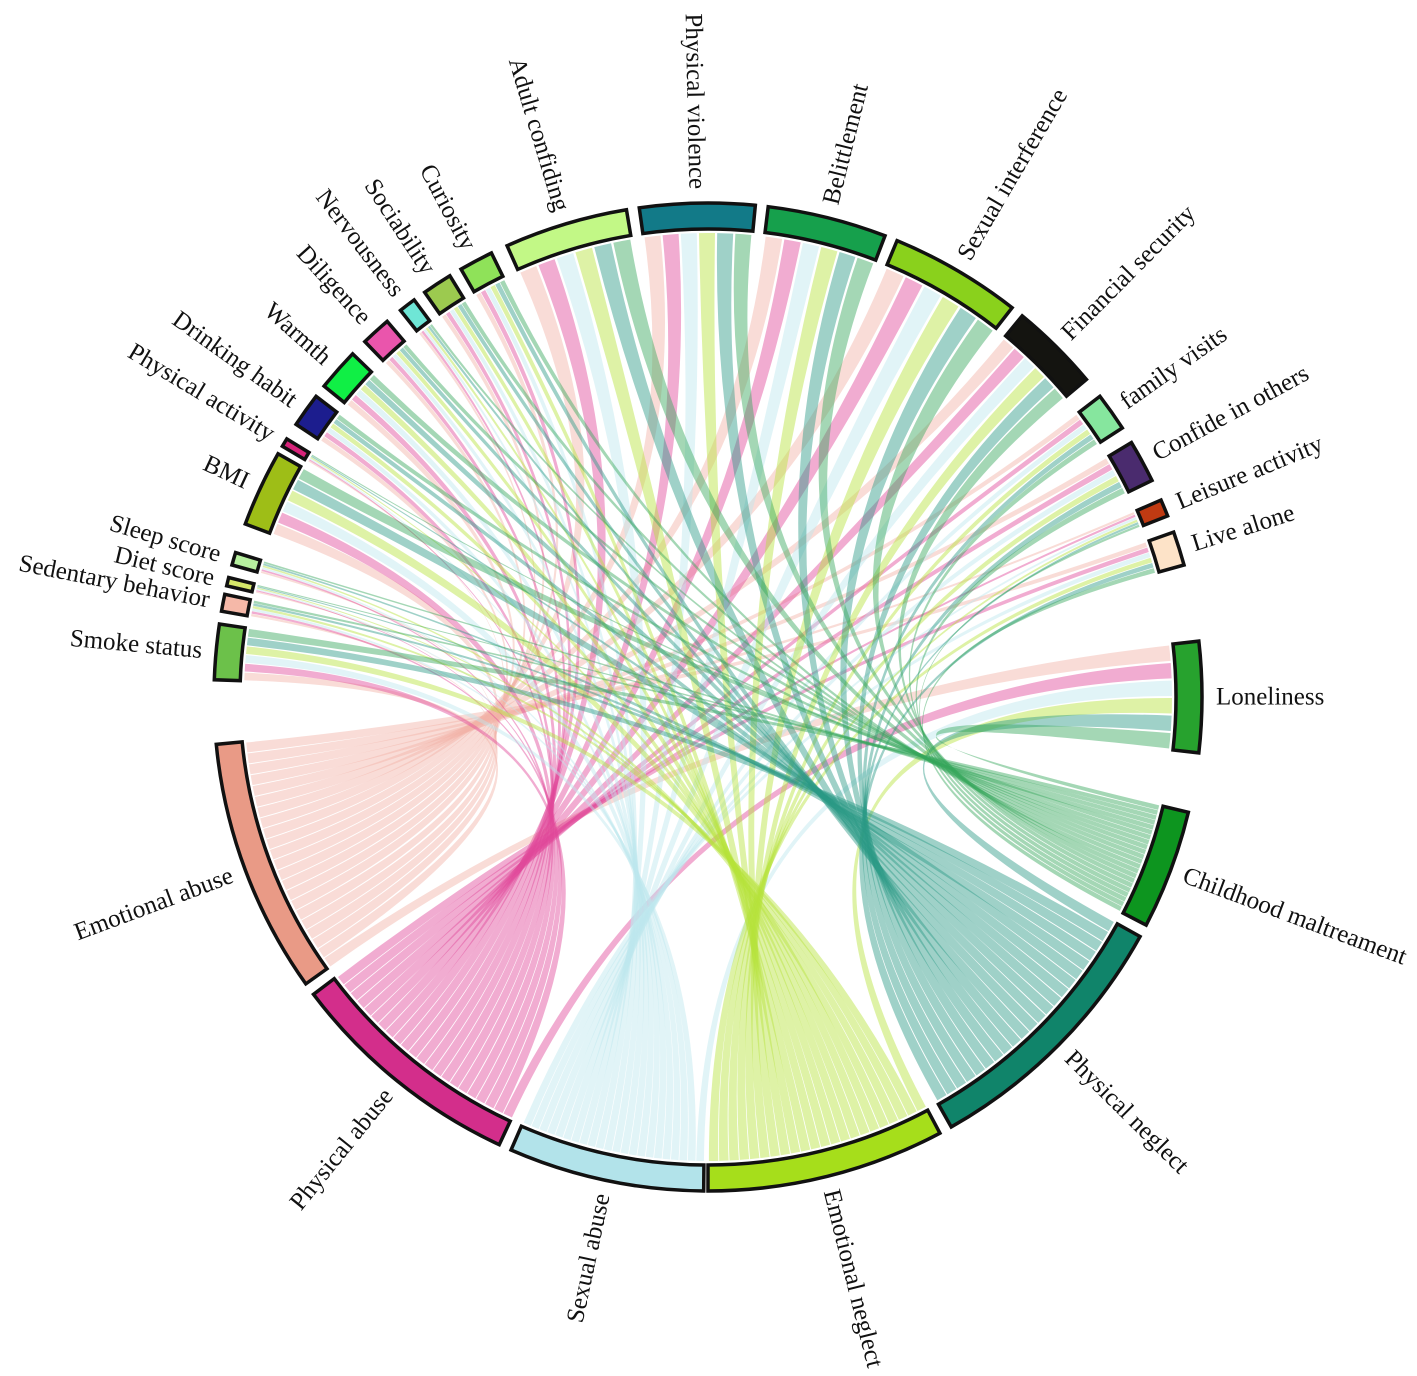  I want to click on ribbon-emotional-abuse-to-physical-activity, so click(398, 685).